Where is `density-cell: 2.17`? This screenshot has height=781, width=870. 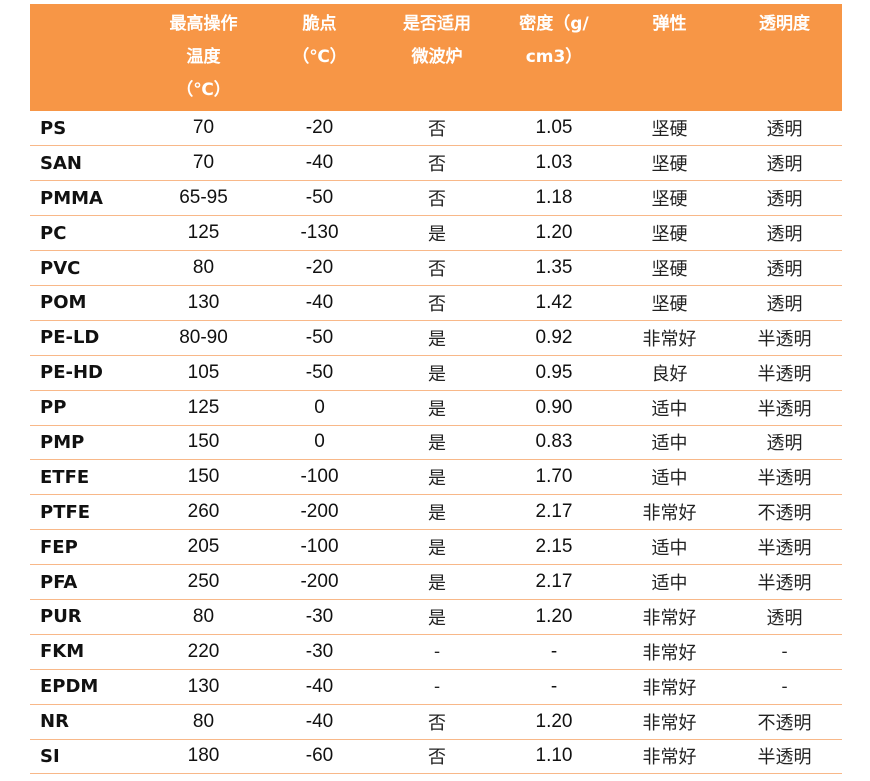
density-cell: 2.17 is located at coordinates (554, 512).